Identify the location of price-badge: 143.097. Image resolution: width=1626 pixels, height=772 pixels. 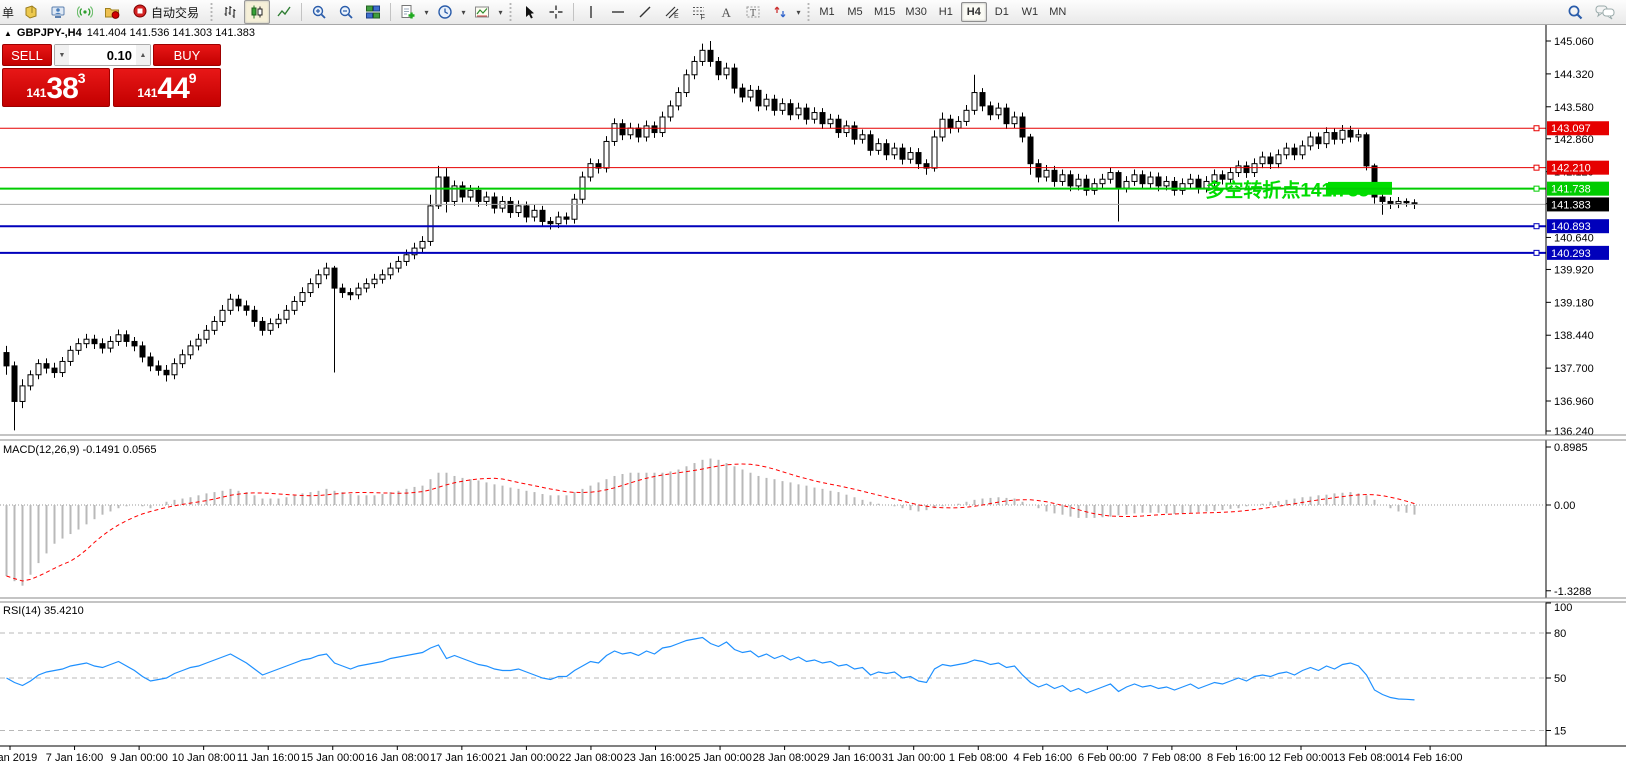
(1578, 128).